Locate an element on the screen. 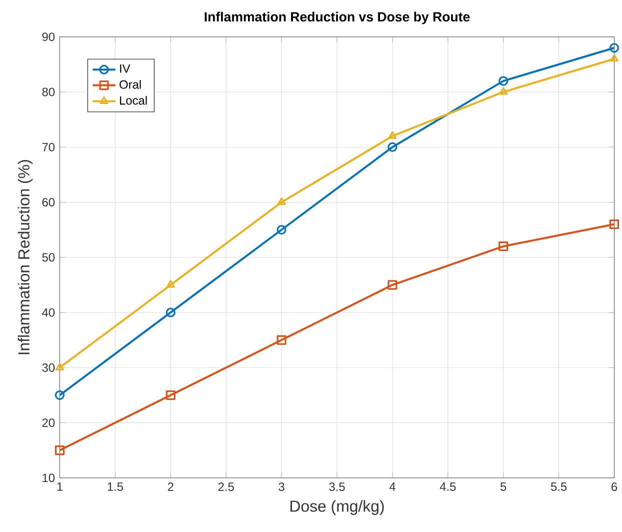 Image resolution: width=622 pixels, height=532 pixels. legend-label: IV is located at coordinates (125, 68).